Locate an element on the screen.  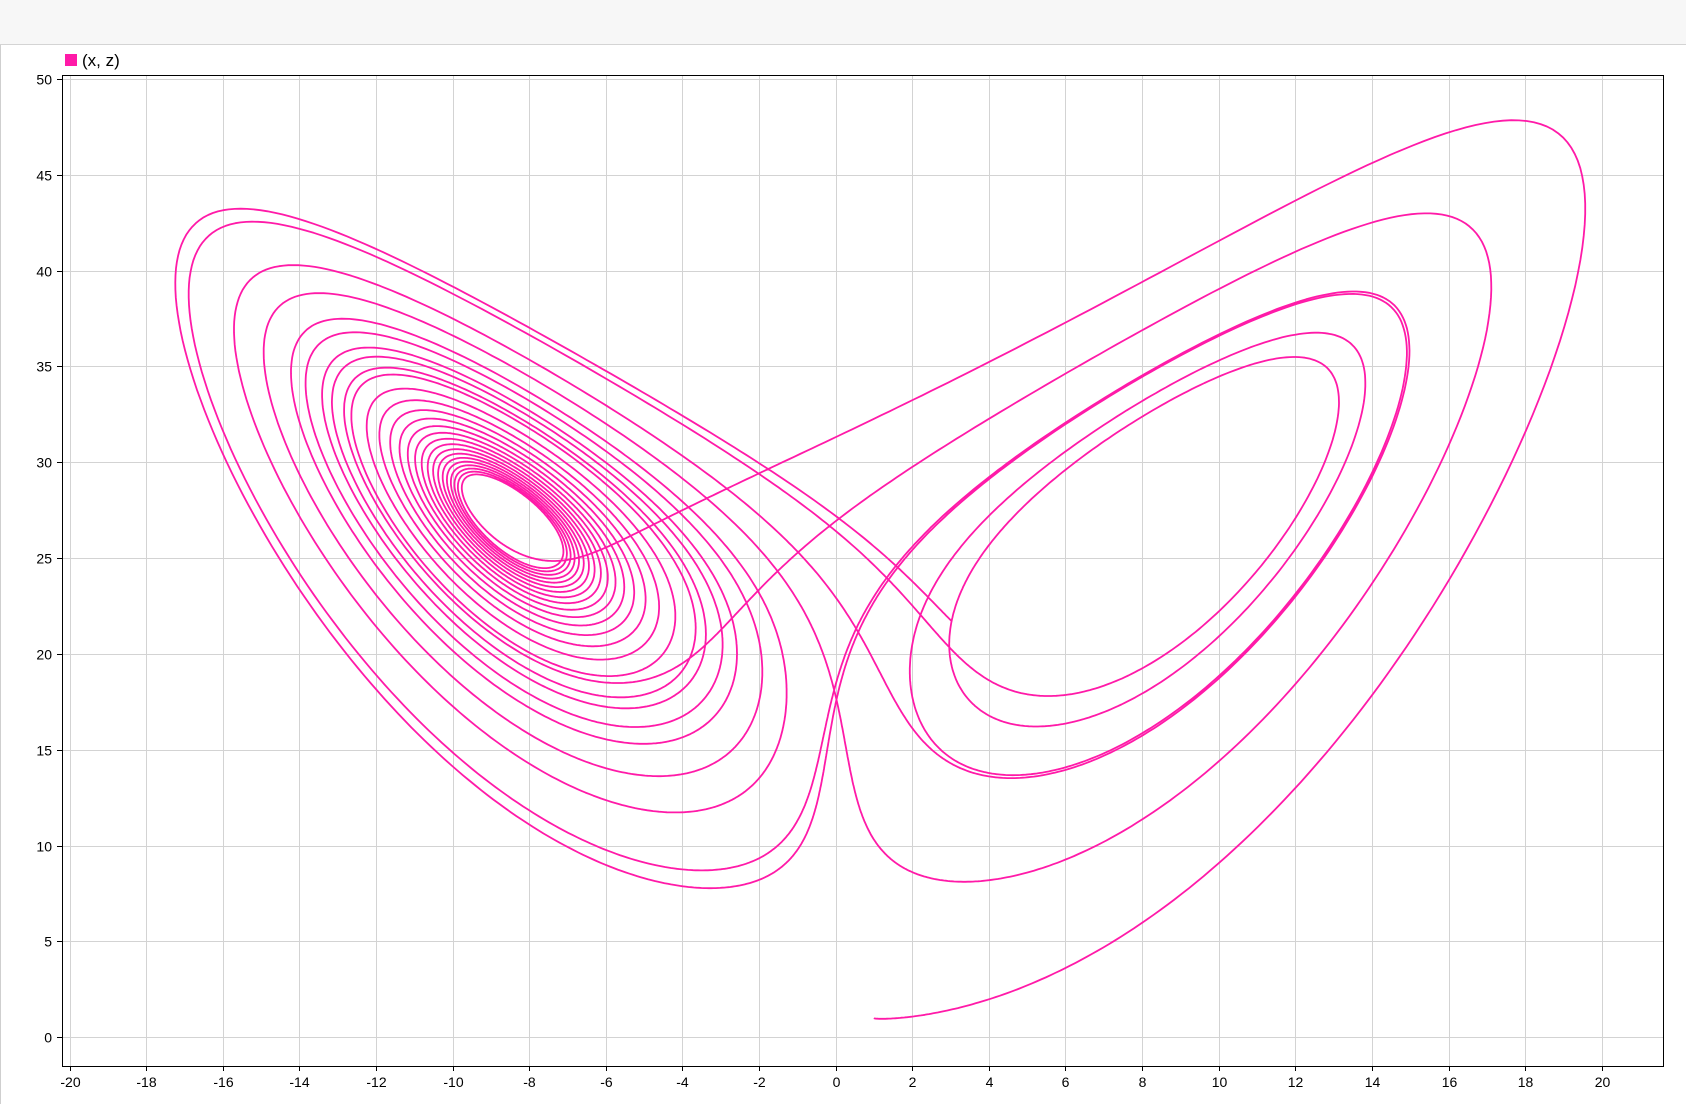
x-tick-label: -4 is located at coordinates (682, 1082).